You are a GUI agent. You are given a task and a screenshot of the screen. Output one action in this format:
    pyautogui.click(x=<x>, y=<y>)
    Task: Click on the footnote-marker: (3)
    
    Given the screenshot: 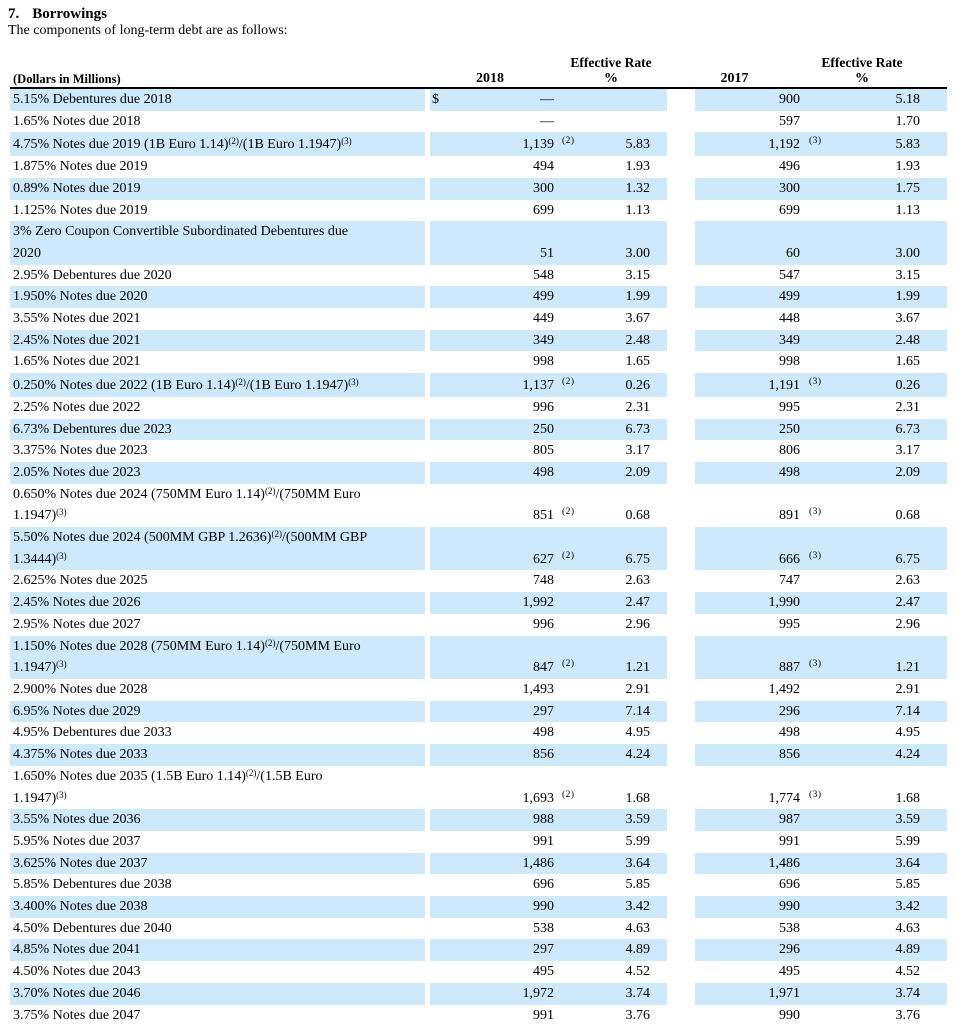 What is the action you would take?
    pyautogui.click(x=815, y=794)
    